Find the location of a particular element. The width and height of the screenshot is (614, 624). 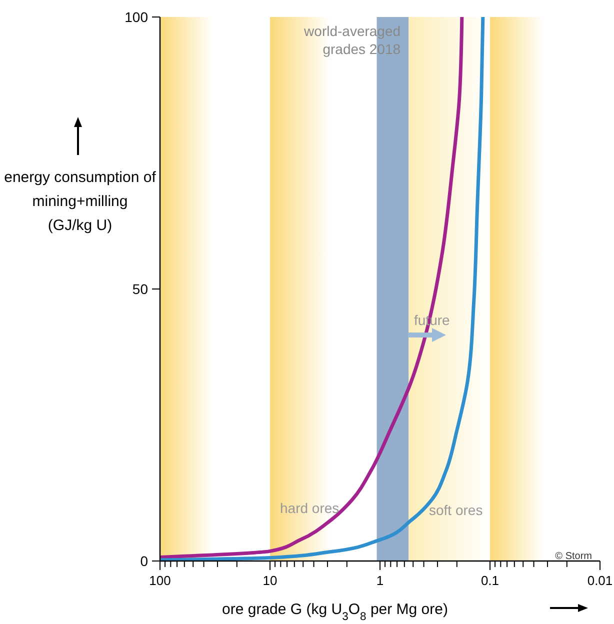

y-axis-title: energy consumption of mining+milling (GJ/kg U) is located at coordinates (80, 201).